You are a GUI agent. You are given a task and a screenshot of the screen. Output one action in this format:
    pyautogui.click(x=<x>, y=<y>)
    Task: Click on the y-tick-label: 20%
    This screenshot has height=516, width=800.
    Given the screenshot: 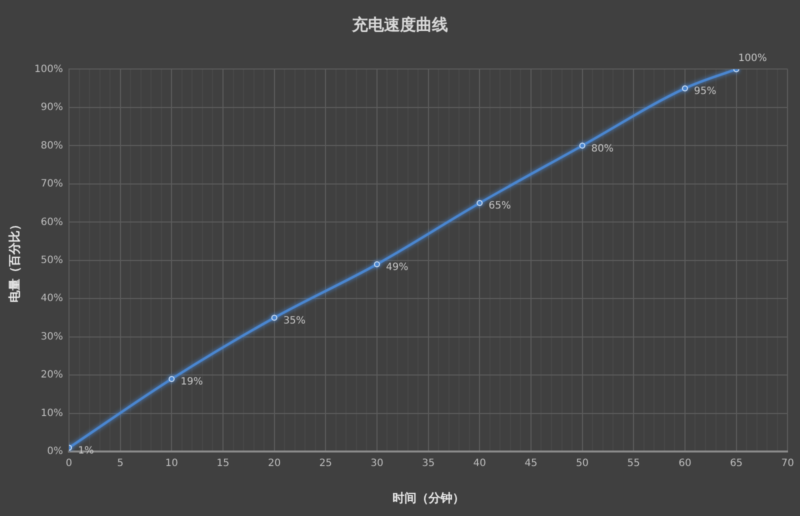 What is the action you would take?
    pyautogui.click(x=51, y=375)
    